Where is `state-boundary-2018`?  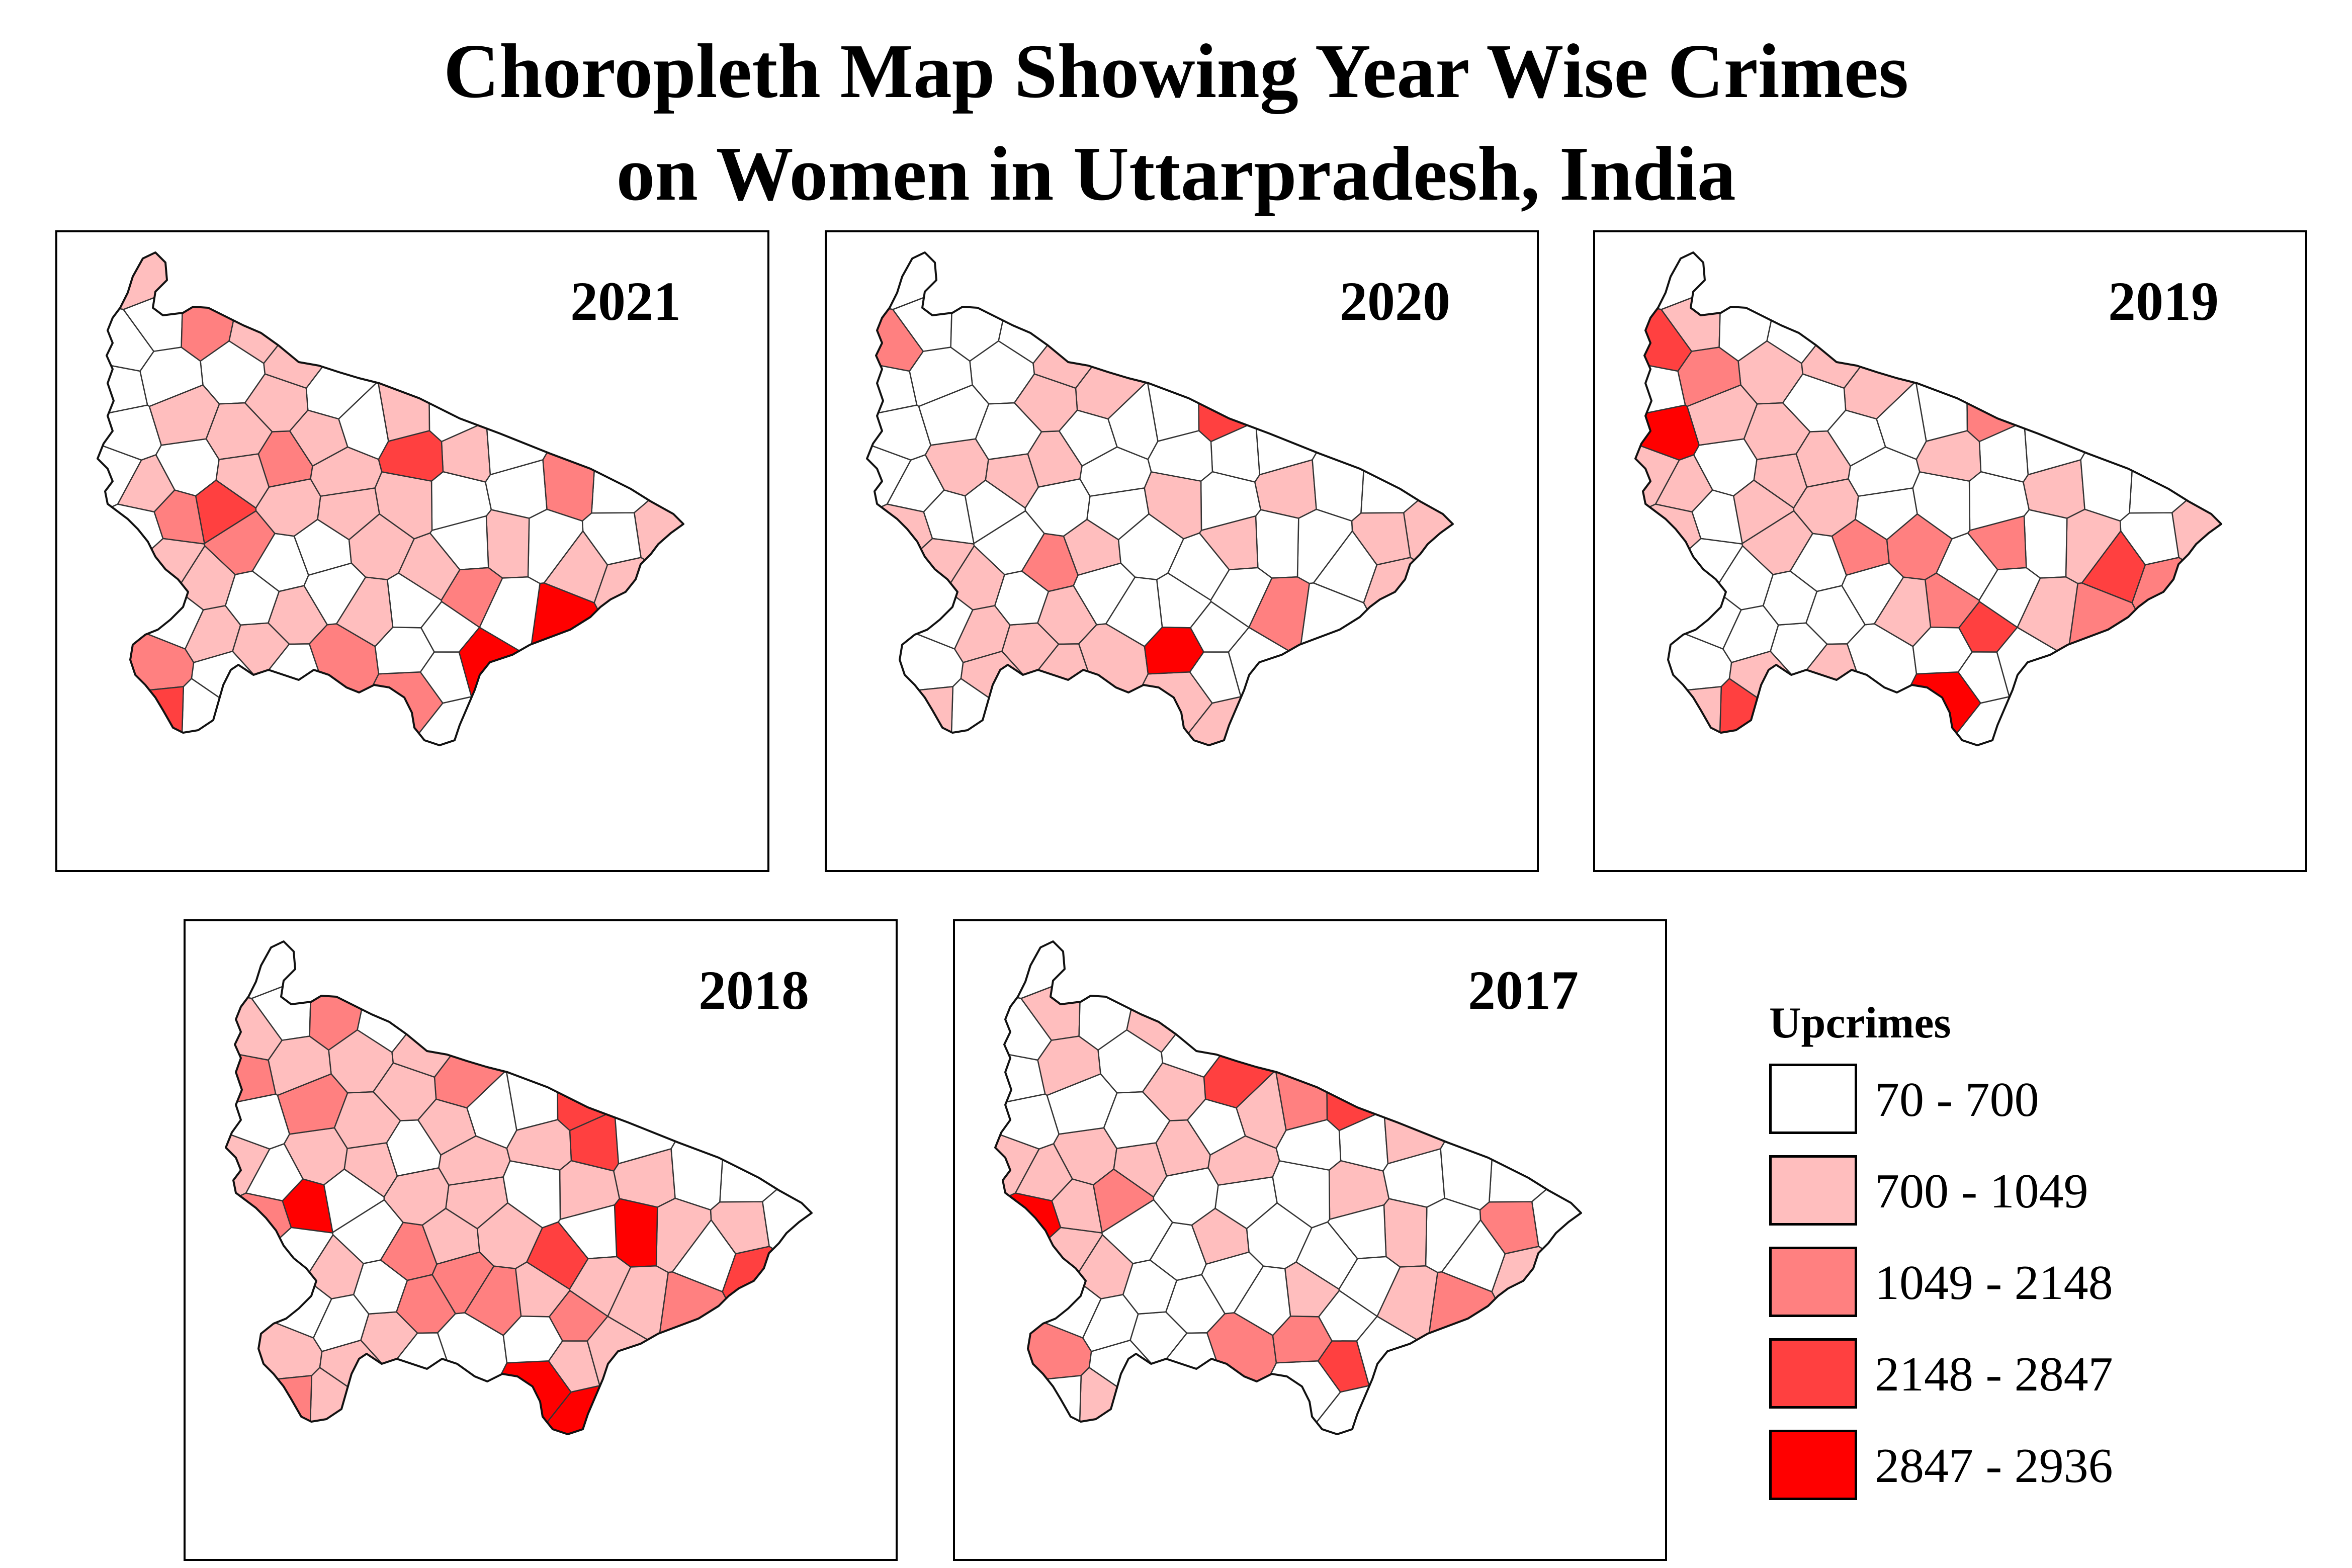 state-boundary-2018 is located at coordinates (519, 1187).